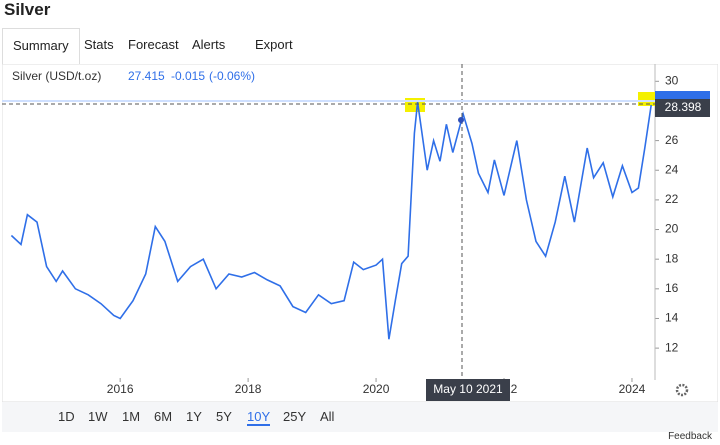 The width and height of the screenshot is (720, 445). I want to click on settings-icon, so click(682, 390).